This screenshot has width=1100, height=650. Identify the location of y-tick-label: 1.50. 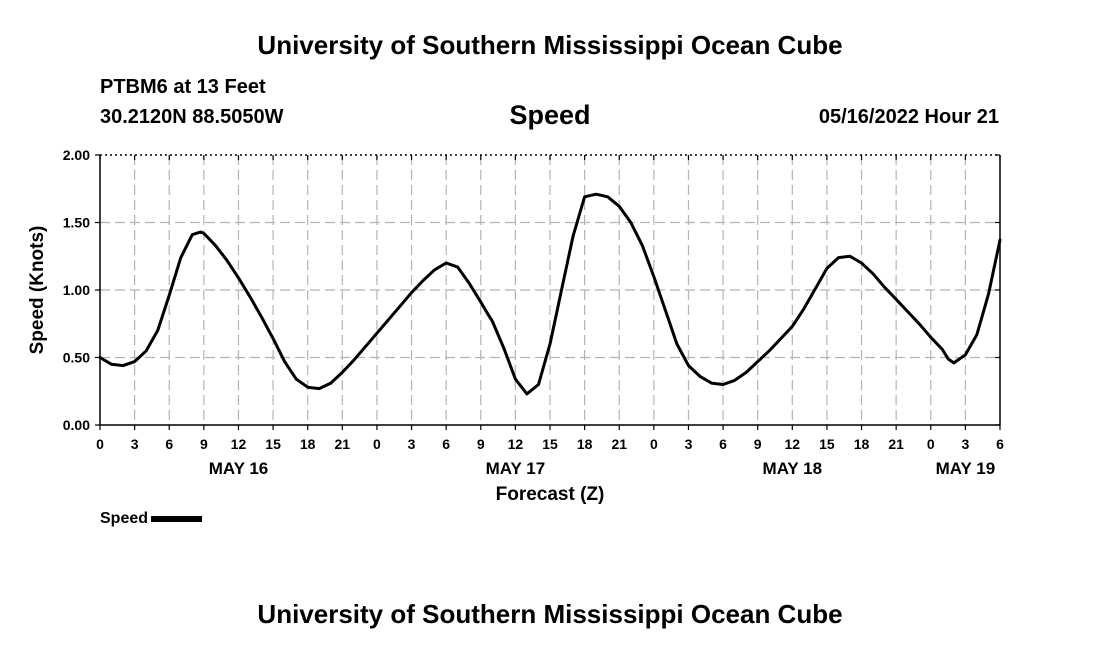
(76, 223).